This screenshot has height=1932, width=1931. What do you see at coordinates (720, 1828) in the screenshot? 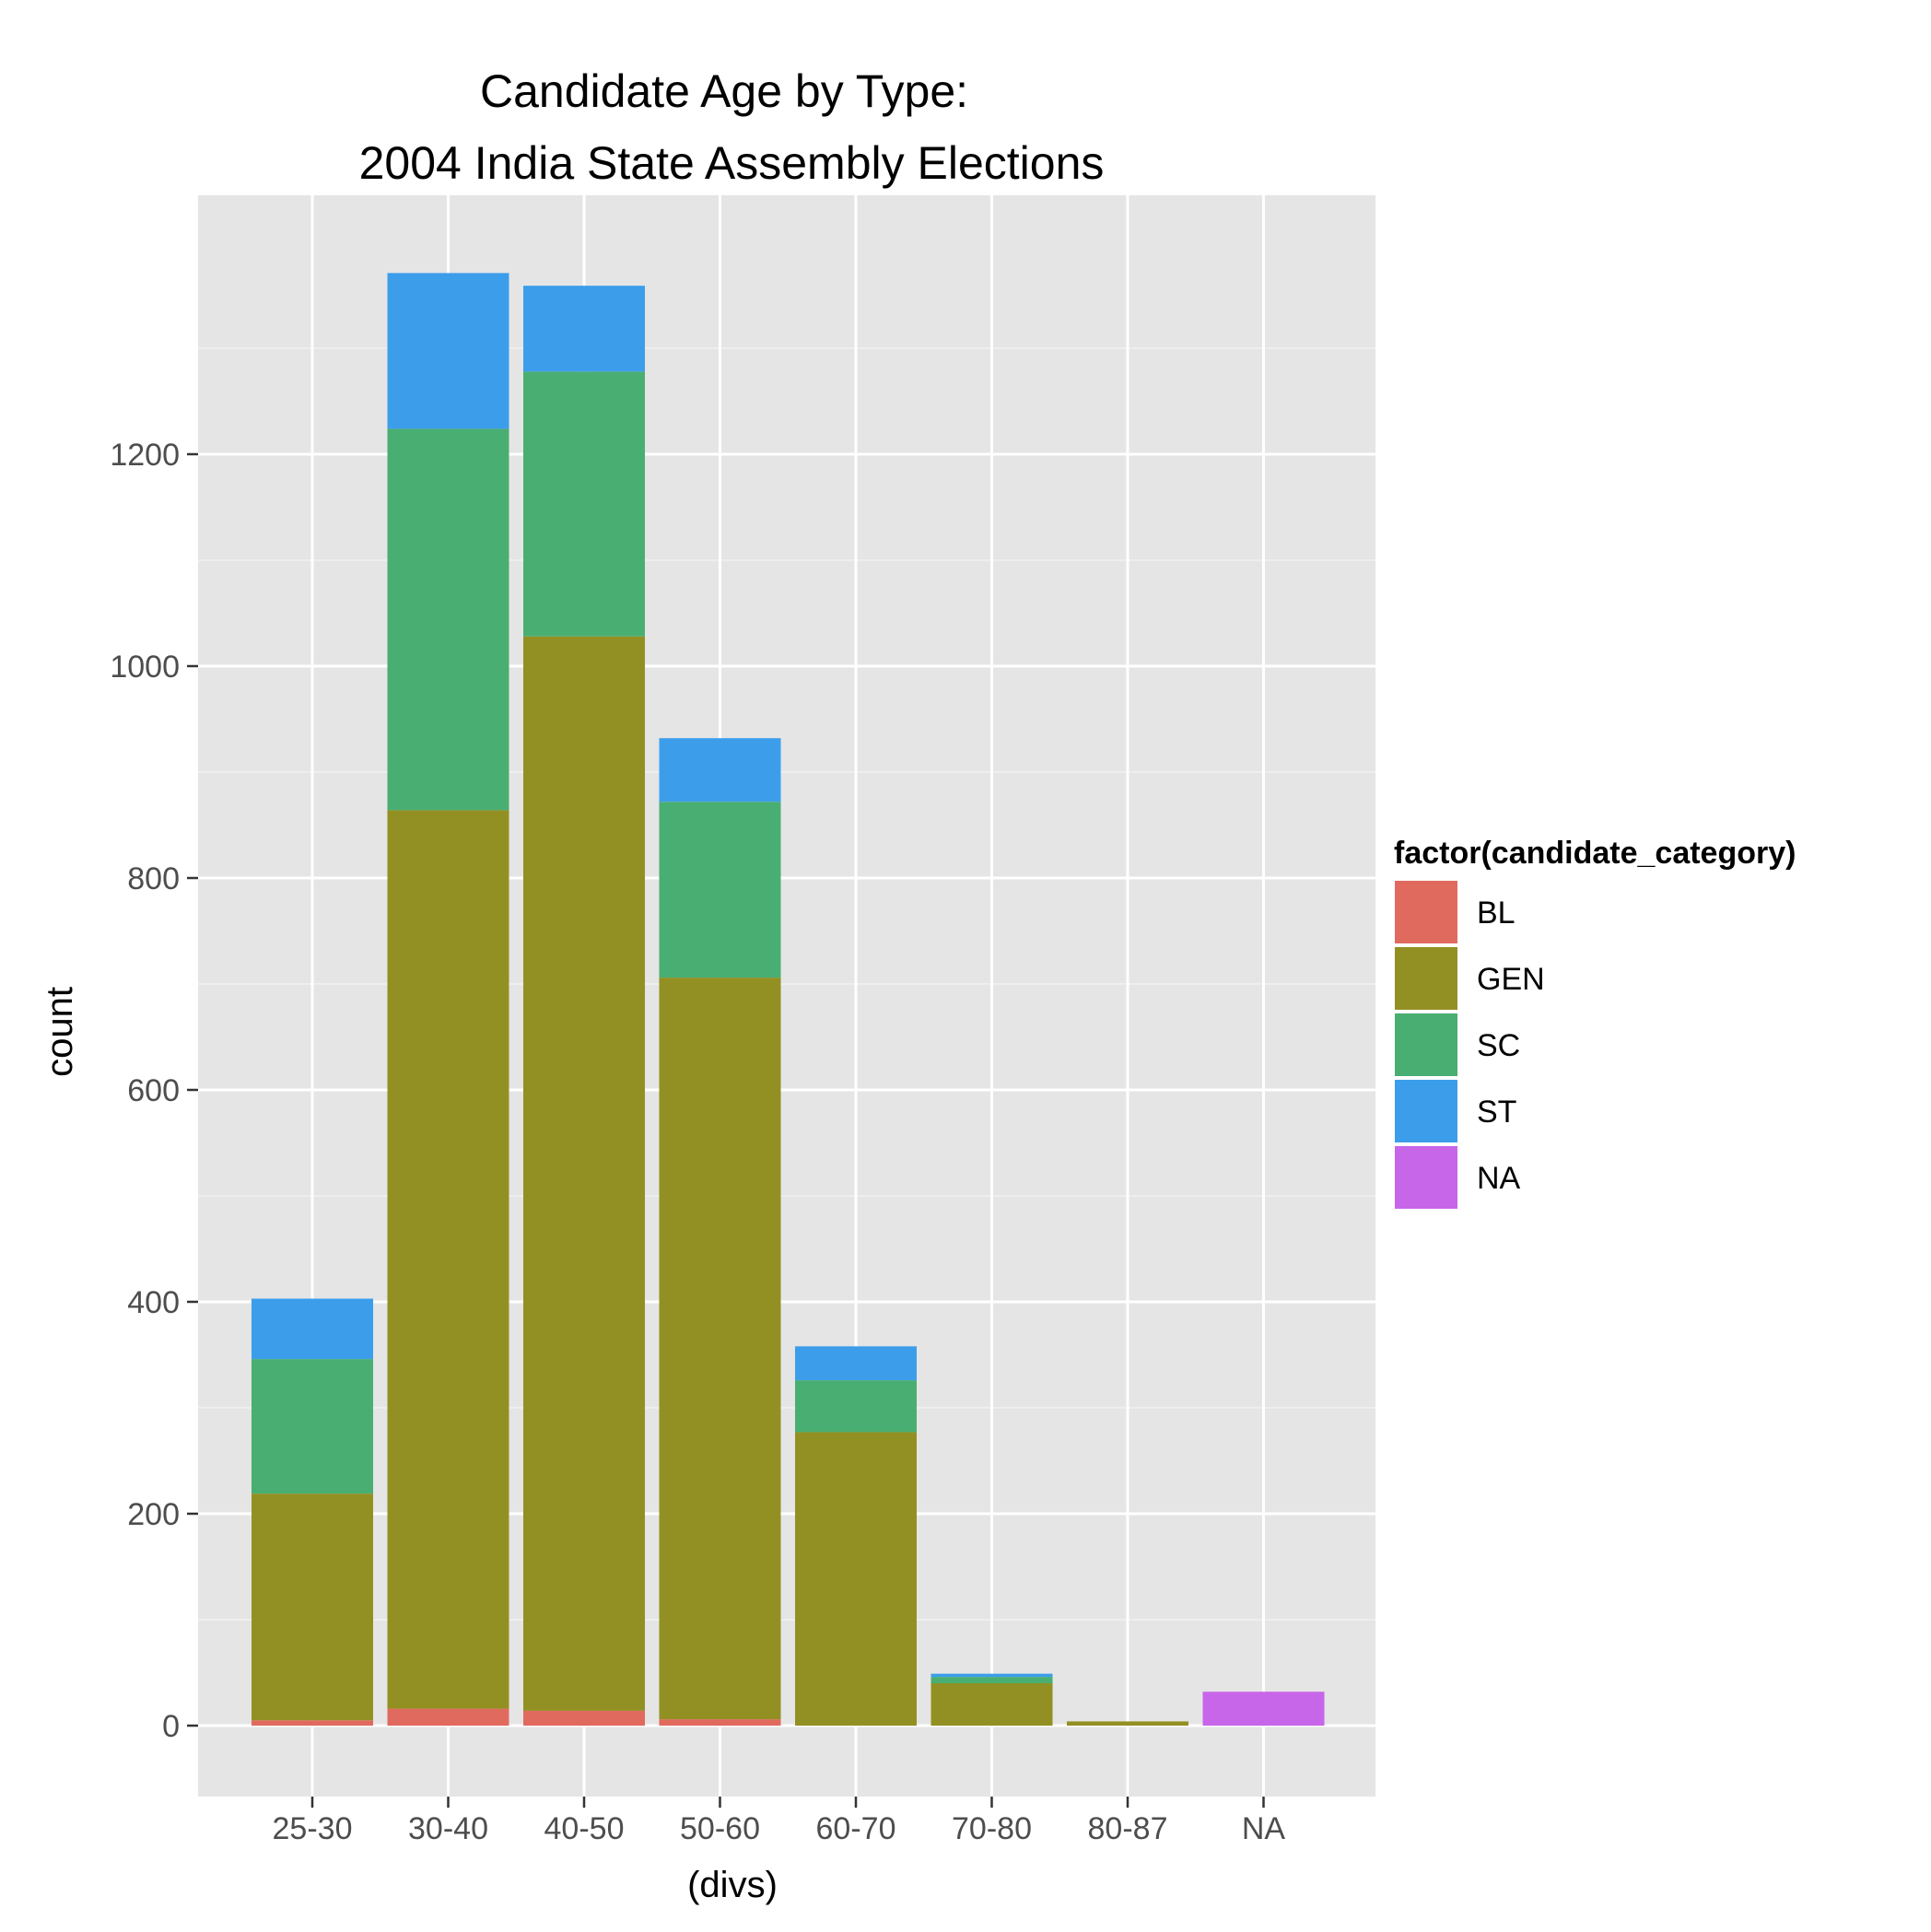
I see `x-tick-label: 50-60` at bounding box center [720, 1828].